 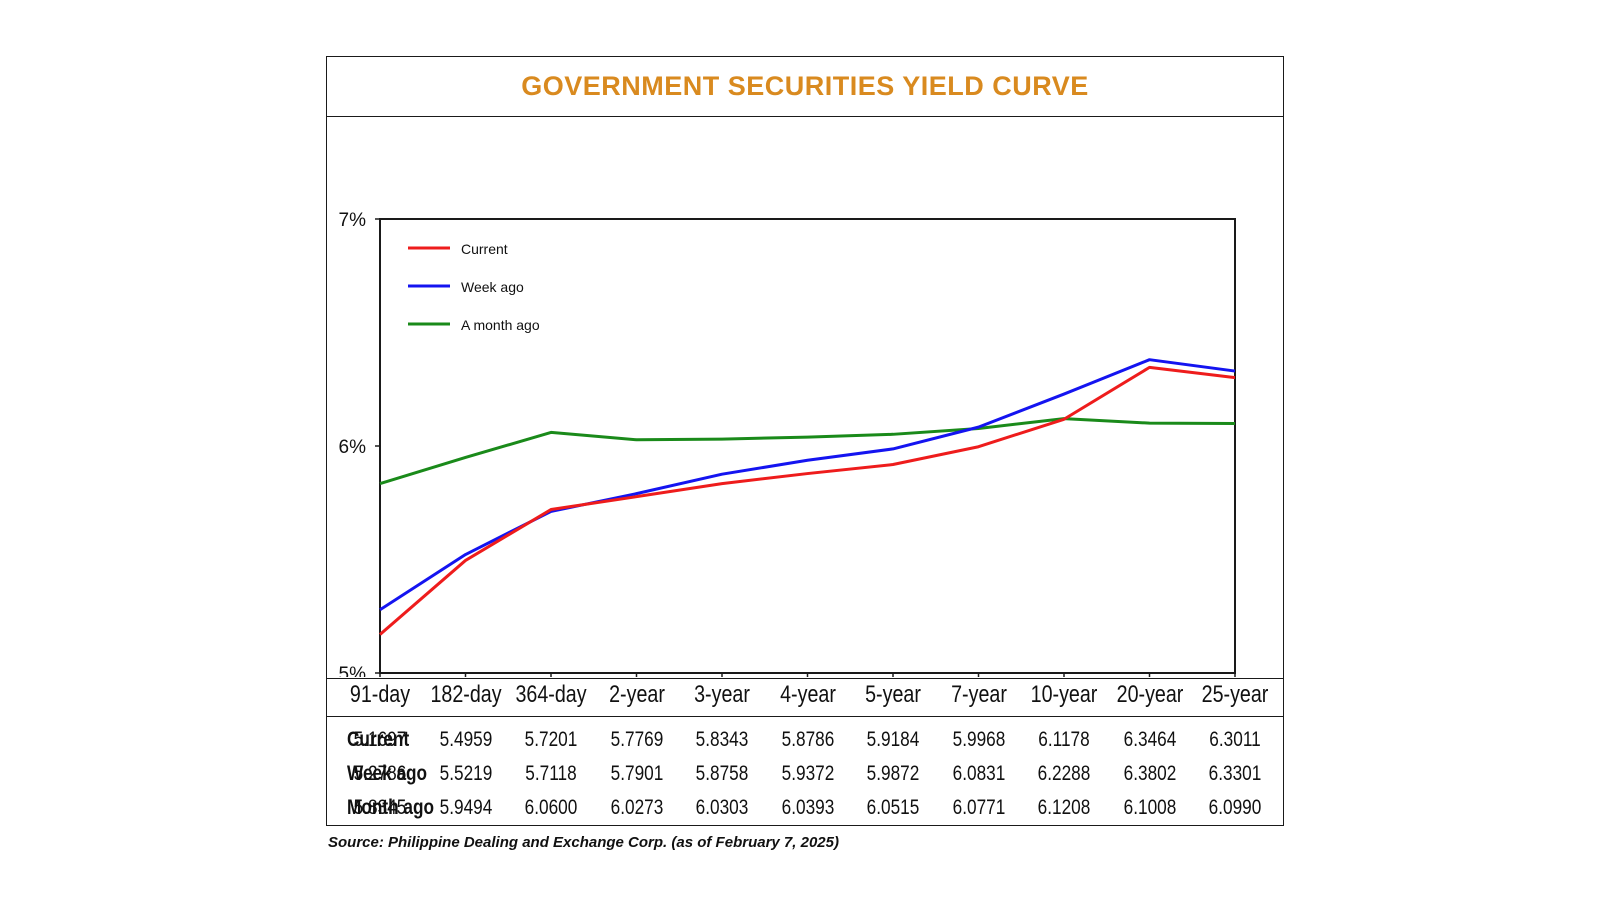 I want to click on table-cell: 6.0771, so click(x=978, y=807).